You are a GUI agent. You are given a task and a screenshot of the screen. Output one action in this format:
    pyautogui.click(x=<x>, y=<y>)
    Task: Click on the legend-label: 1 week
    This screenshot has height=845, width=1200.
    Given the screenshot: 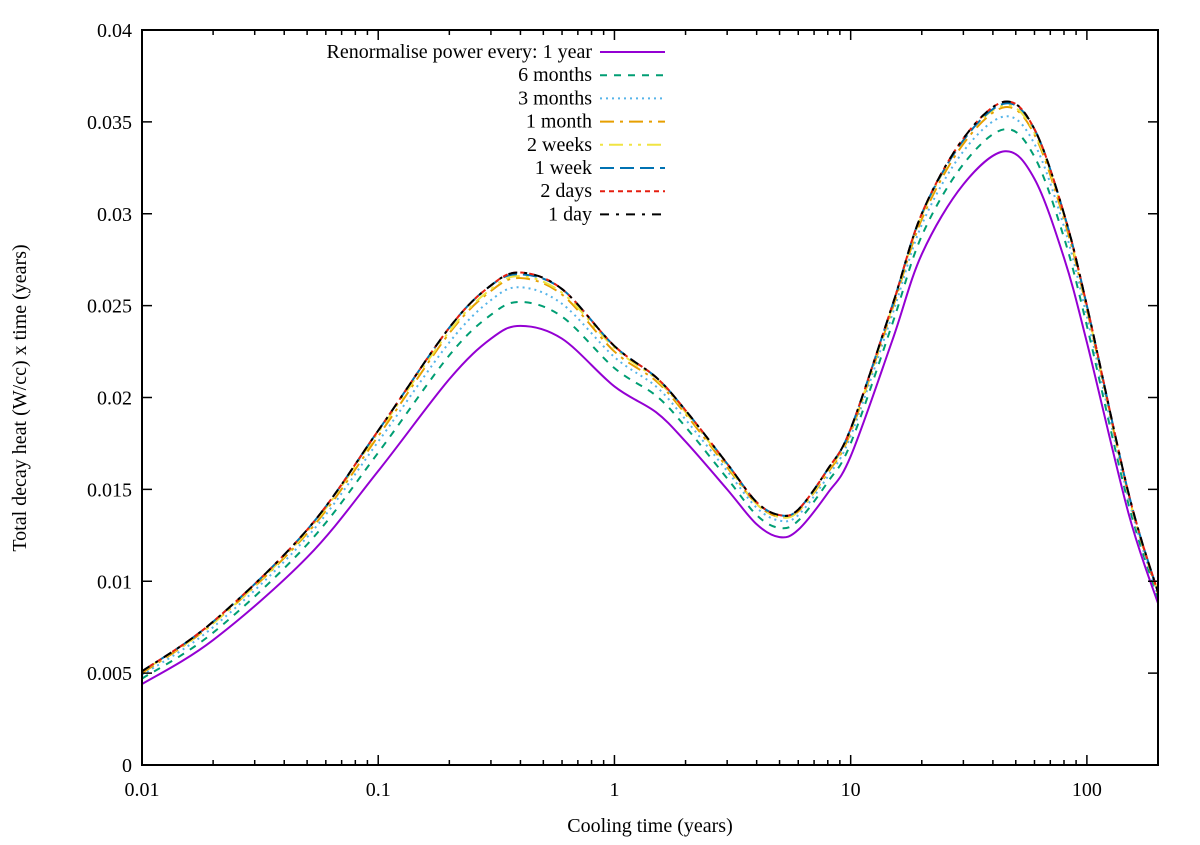 What is the action you would take?
    pyautogui.click(x=563, y=168)
    